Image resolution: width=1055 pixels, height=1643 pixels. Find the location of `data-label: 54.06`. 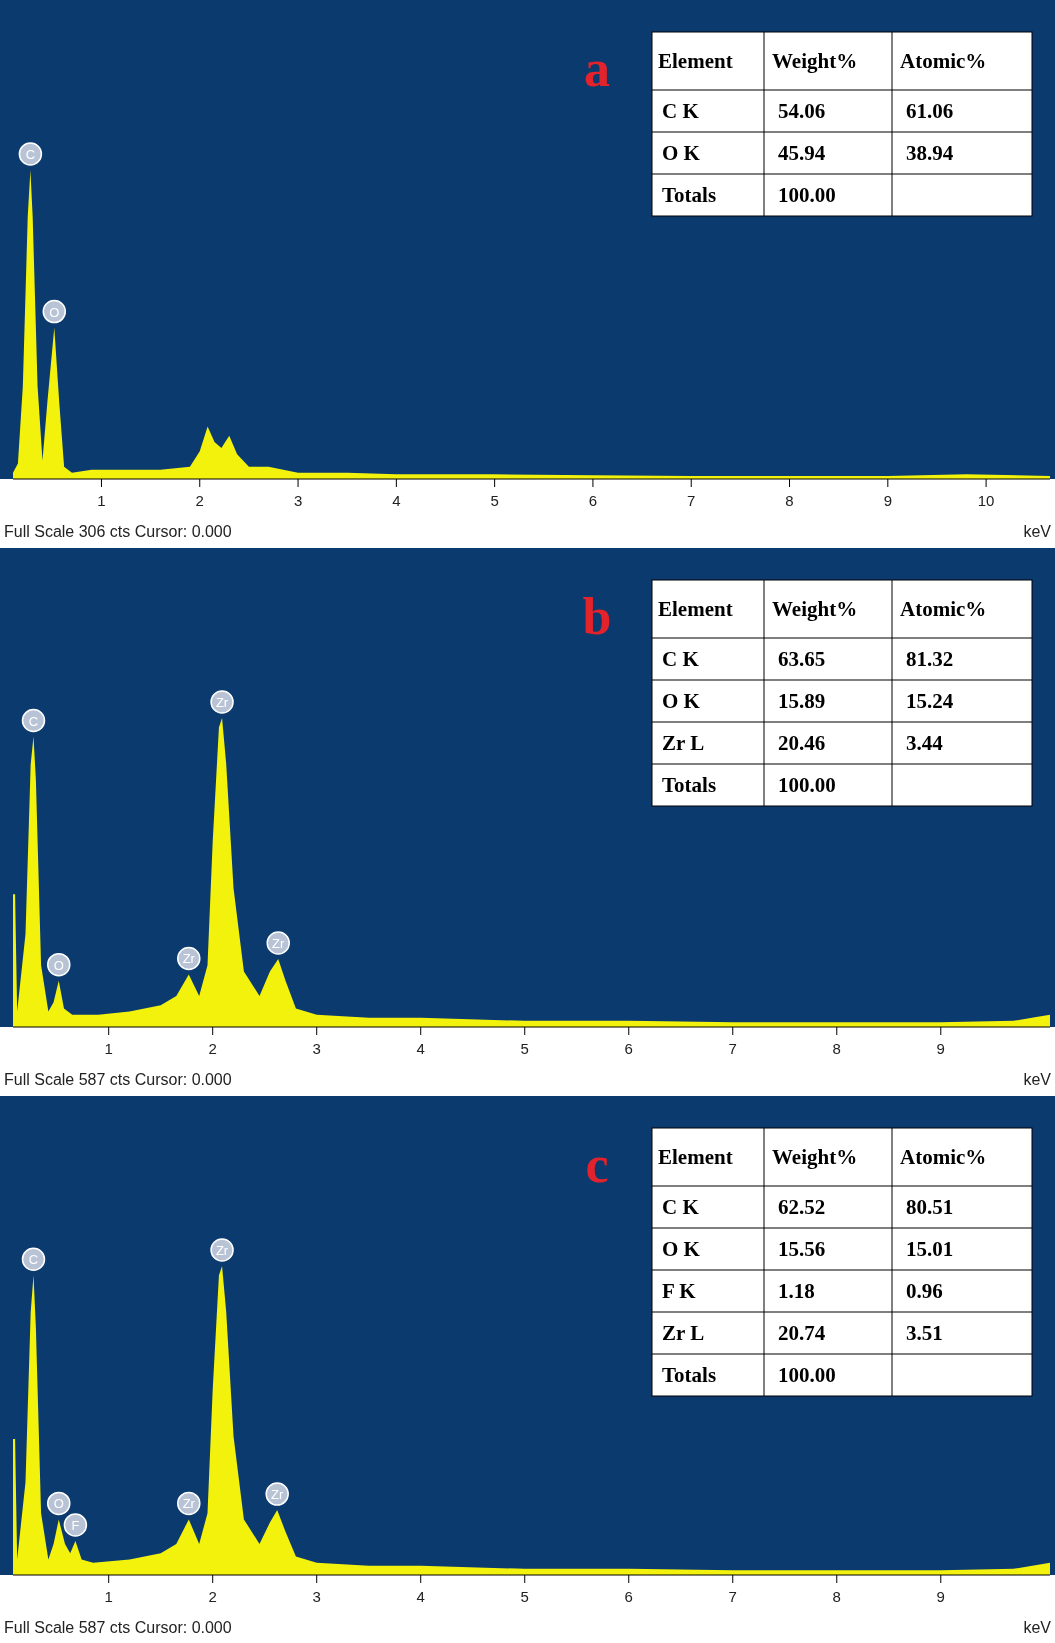

data-label: 54.06 is located at coordinates (802, 111).